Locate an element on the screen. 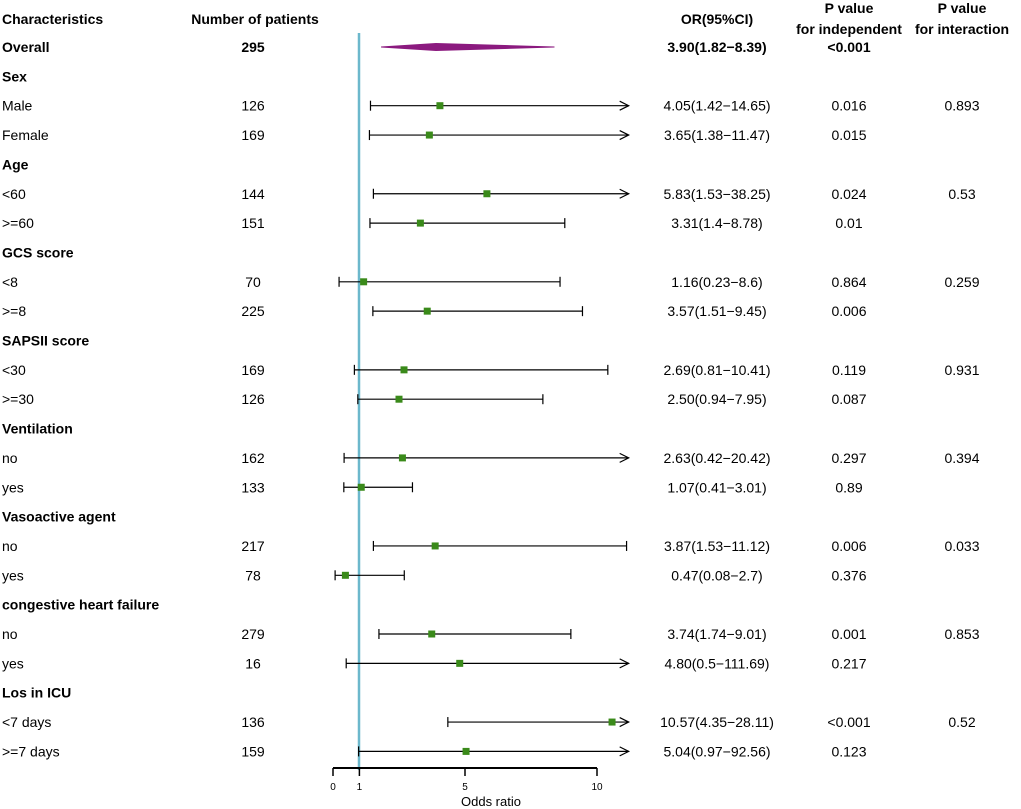  p-value-independent: 0.01 is located at coordinates (848, 223).